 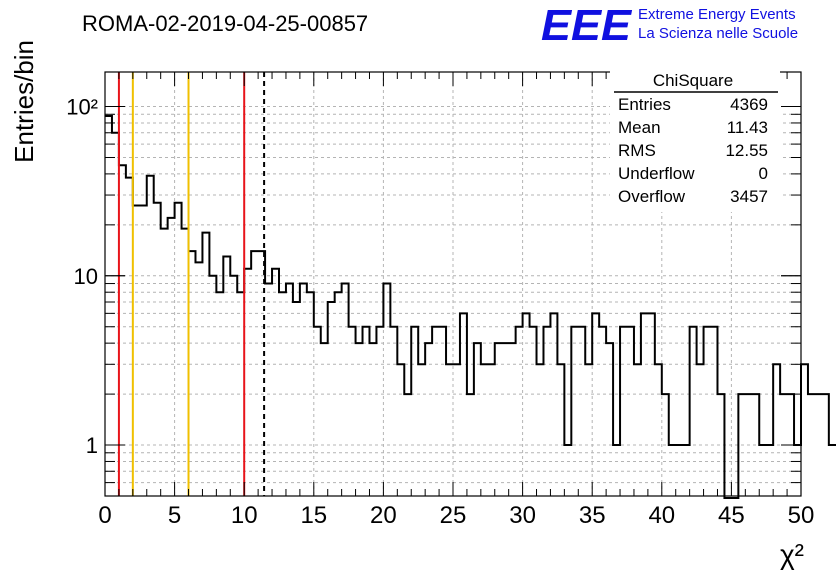 I want to click on x-tick-label: 0, so click(x=104, y=515).